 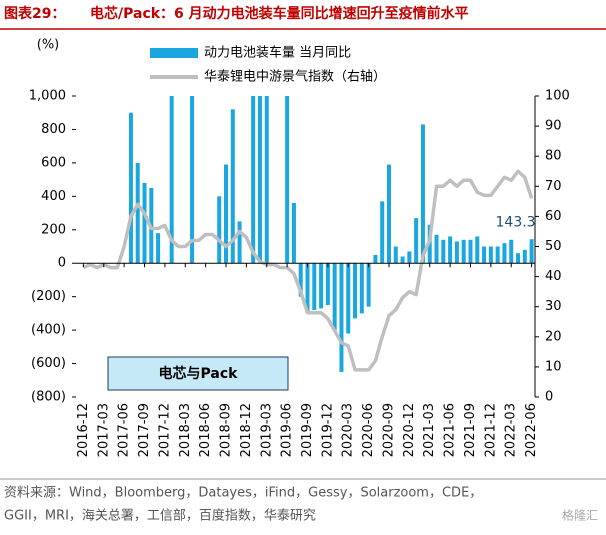 I want to click on y-tick-label: 200, so click(x=53, y=229).